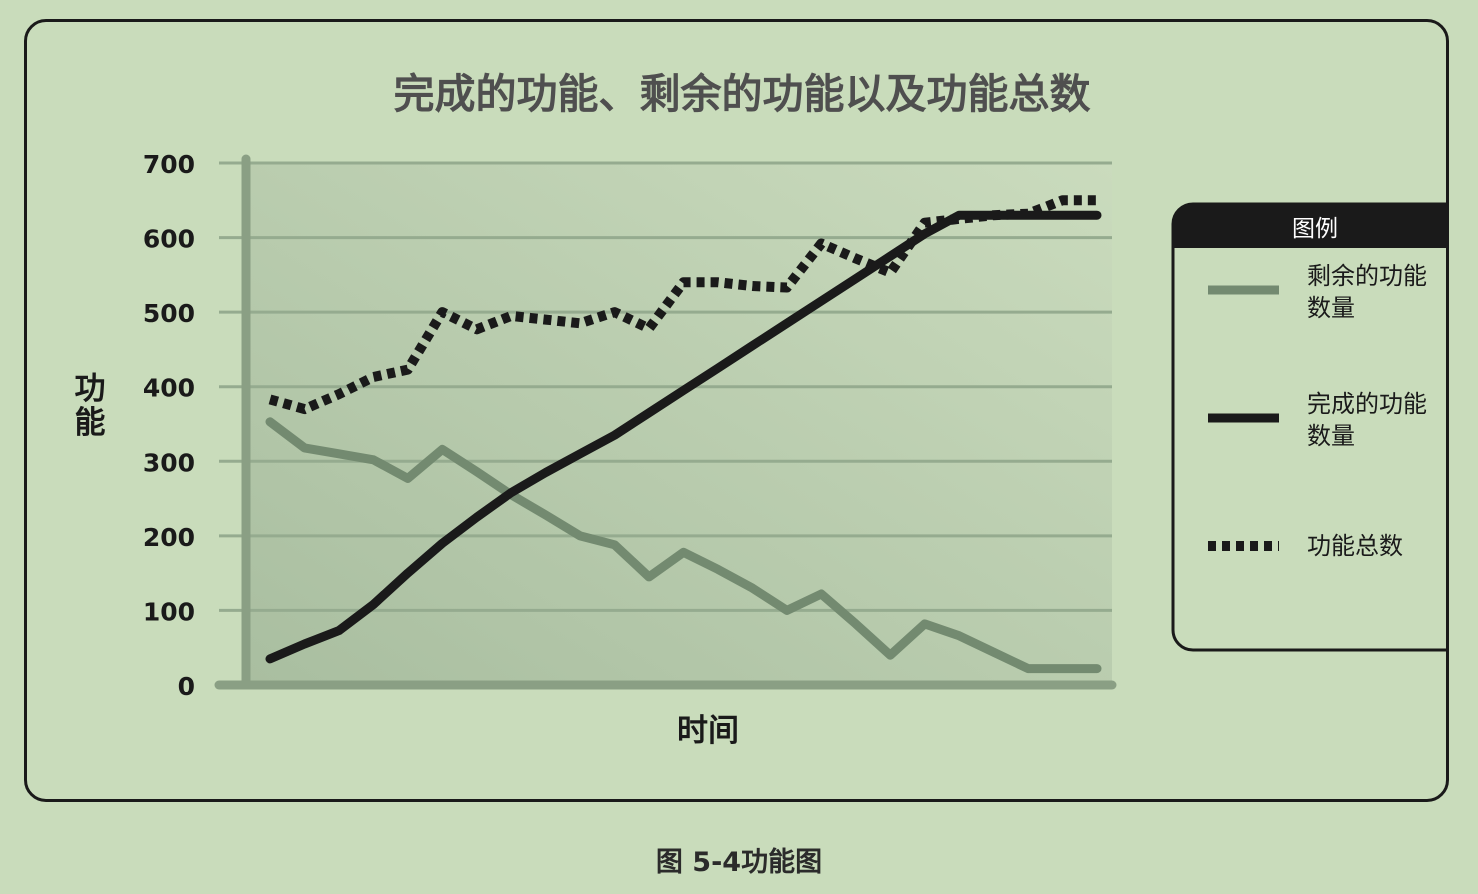  Describe the element at coordinates (1367, 292) in the screenshot. I see `legend-label: 剩余的功能数量` at that location.